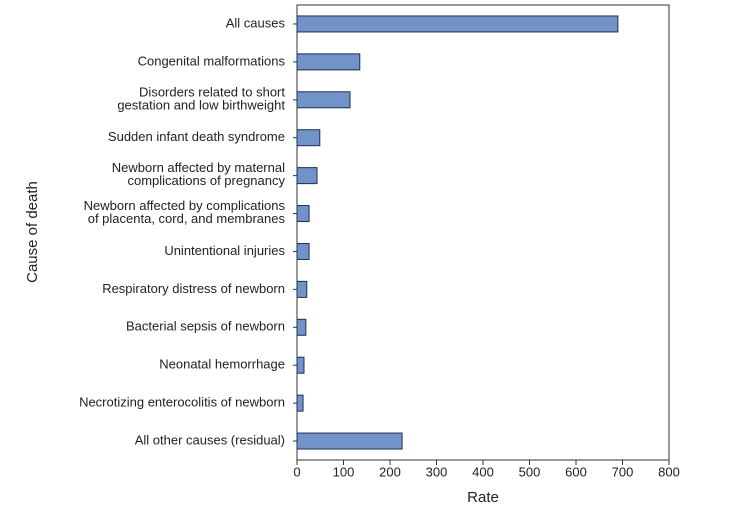 The image size is (741, 520). What do you see at coordinates (483, 471) in the screenshot?
I see `x-tick-label: 400` at bounding box center [483, 471].